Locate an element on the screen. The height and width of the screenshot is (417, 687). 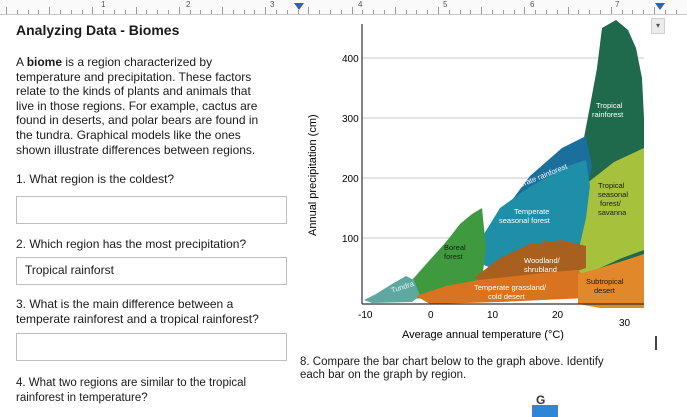
label-tropical-seasonal: seasonal is located at coordinates (613, 194).